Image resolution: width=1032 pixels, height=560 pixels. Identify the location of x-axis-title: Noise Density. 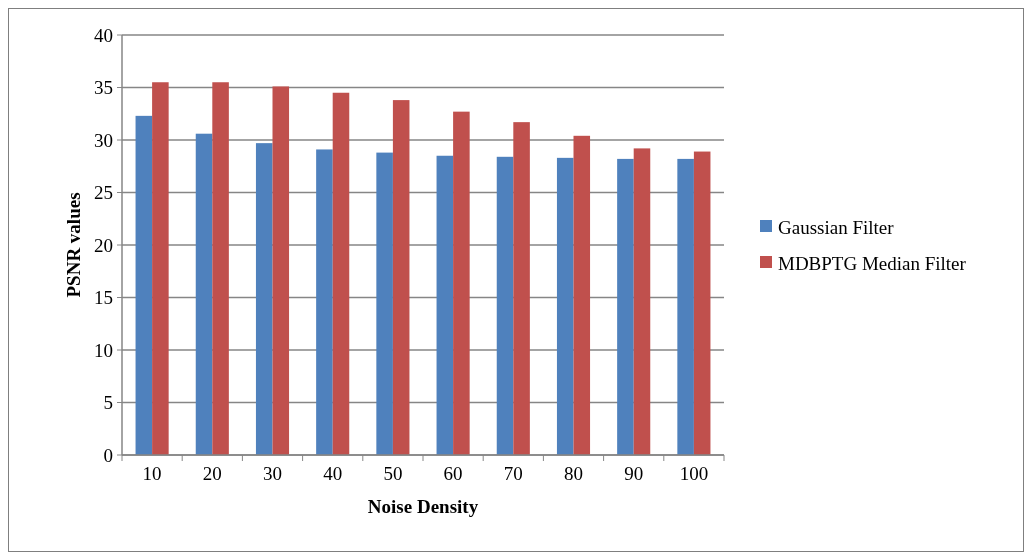
(423, 506).